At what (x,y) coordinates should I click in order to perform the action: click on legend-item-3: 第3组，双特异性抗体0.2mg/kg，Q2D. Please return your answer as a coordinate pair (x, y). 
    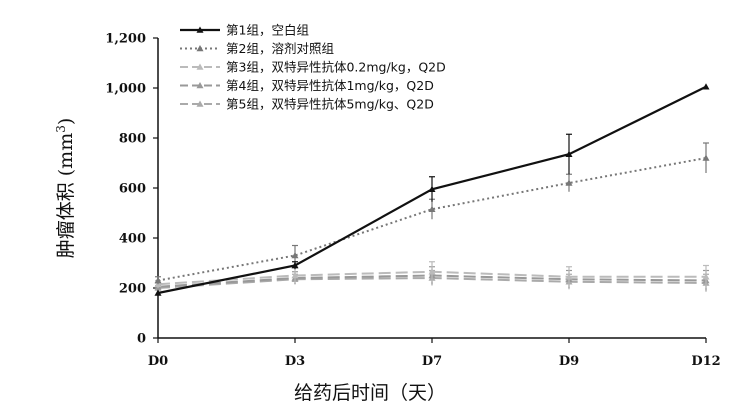
    Looking at the image, I should click on (313, 67).